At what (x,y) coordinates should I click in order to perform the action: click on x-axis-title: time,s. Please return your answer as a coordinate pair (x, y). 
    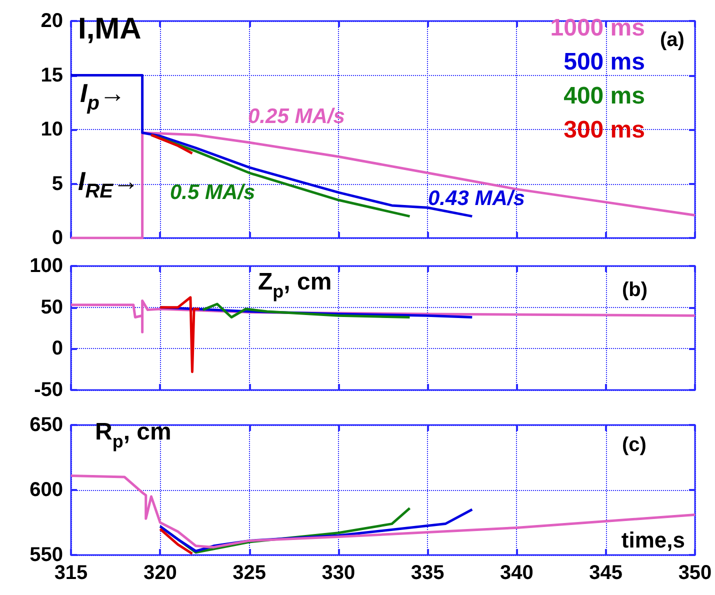
    Looking at the image, I should click on (653, 540).